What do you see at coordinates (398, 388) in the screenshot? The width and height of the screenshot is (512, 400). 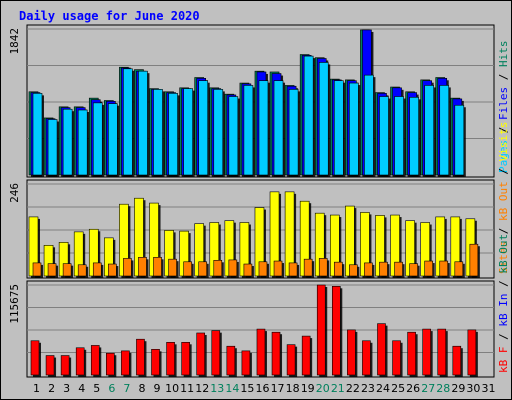 I see `x-tick-label: 25` at bounding box center [398, 388].